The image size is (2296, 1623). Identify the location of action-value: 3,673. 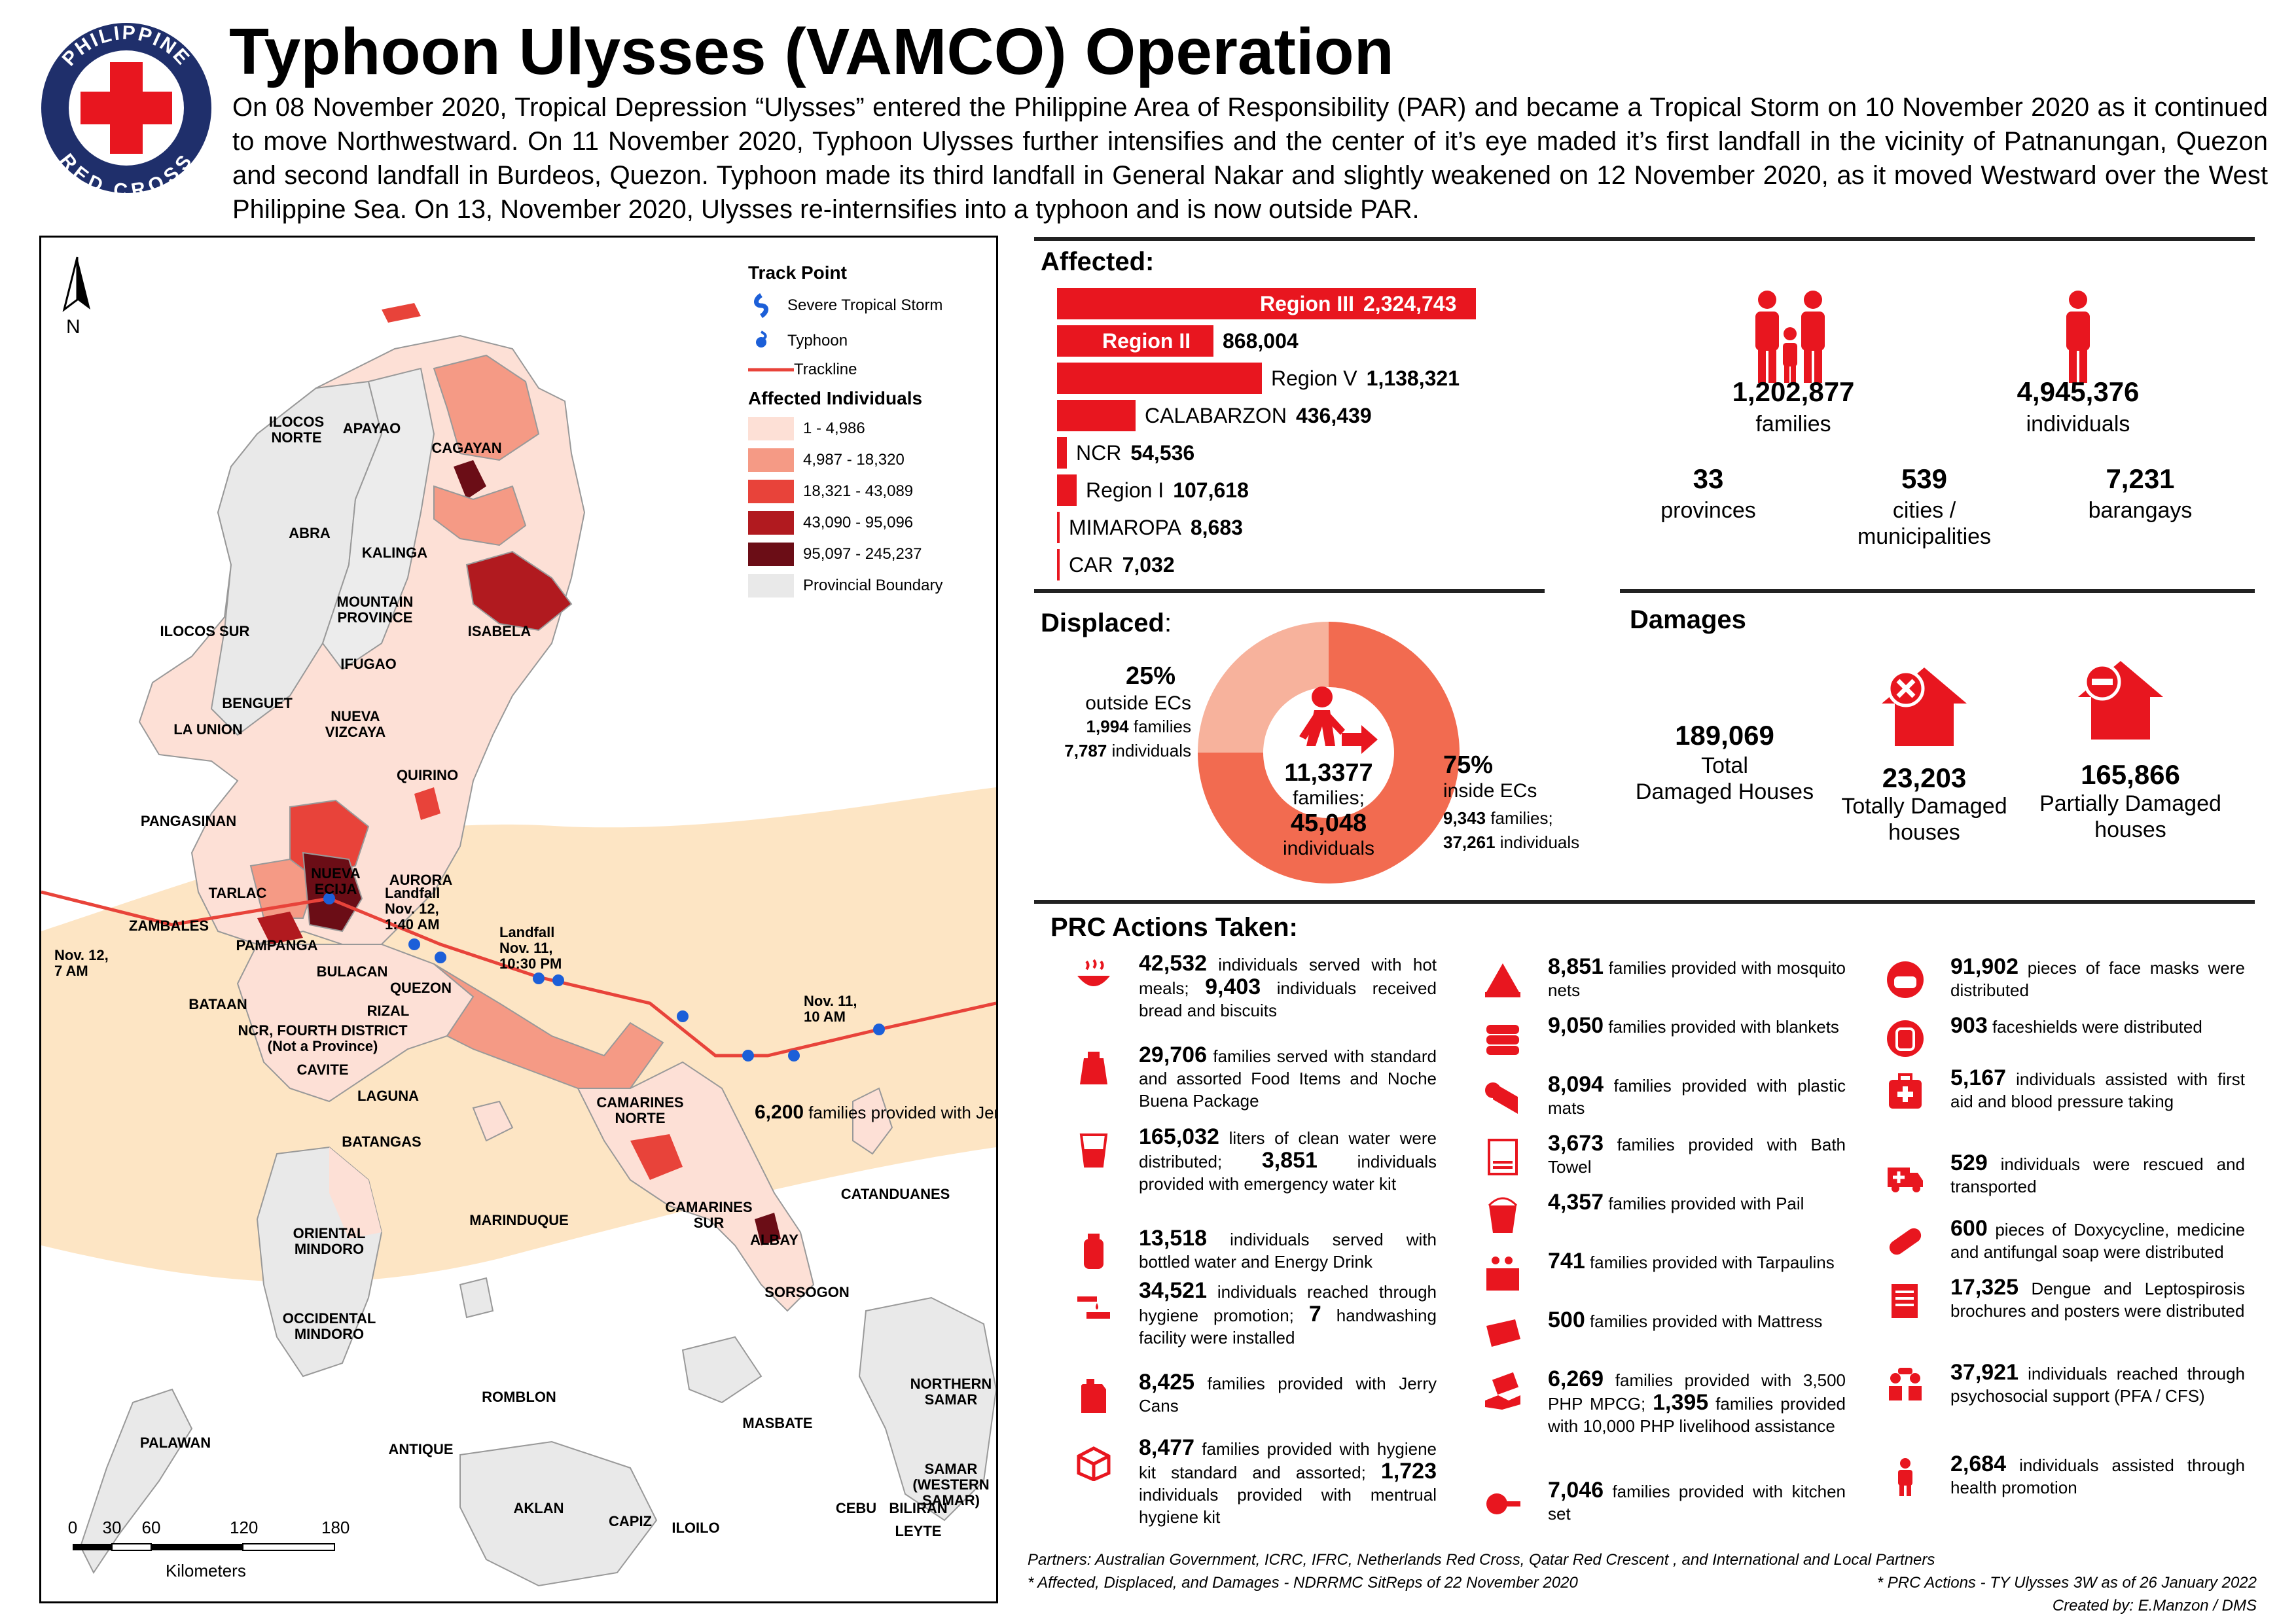
(1576, 1144).